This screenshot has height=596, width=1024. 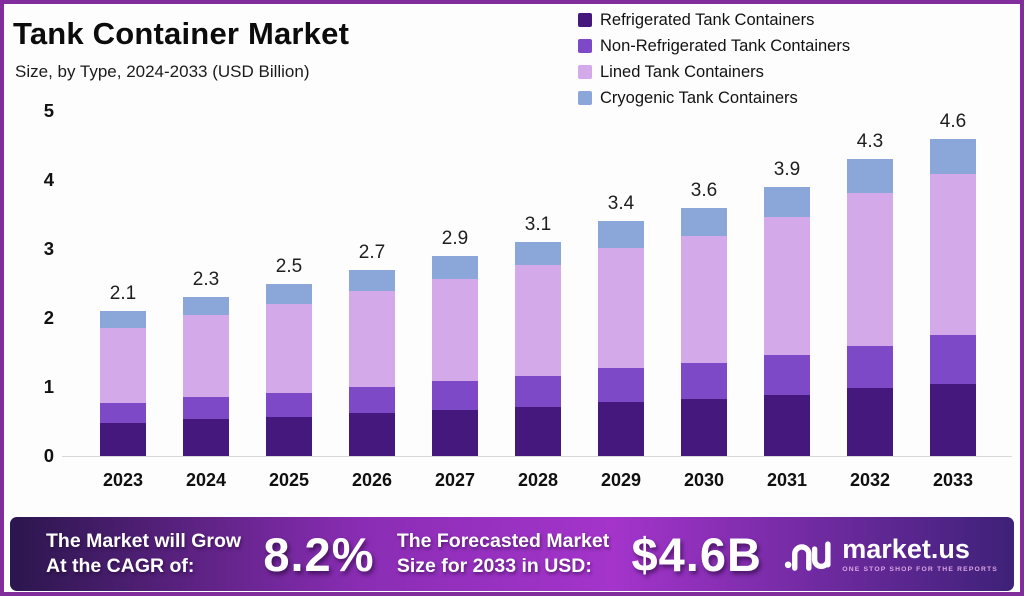 What do you see at coordinates (696, 554) in the screenshot?
I see `forecast-value: $4.6B` at bounding box center [696, 554].